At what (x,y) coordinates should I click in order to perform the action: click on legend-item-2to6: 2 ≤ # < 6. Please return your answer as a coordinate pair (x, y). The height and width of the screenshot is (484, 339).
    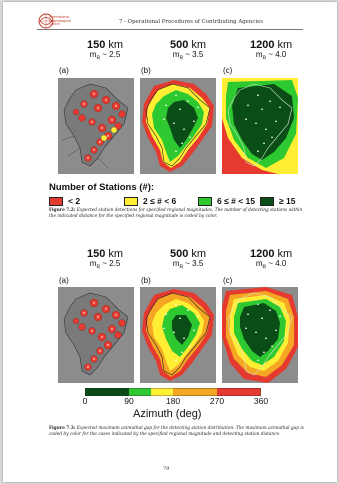
    Looking at the image, I should click on (150, 201).